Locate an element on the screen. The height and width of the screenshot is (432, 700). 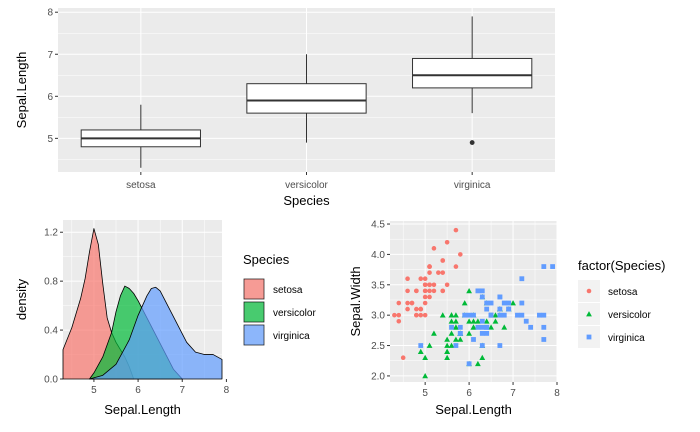
y-tick-label: 4.0 is located at coordinates (378, 255).